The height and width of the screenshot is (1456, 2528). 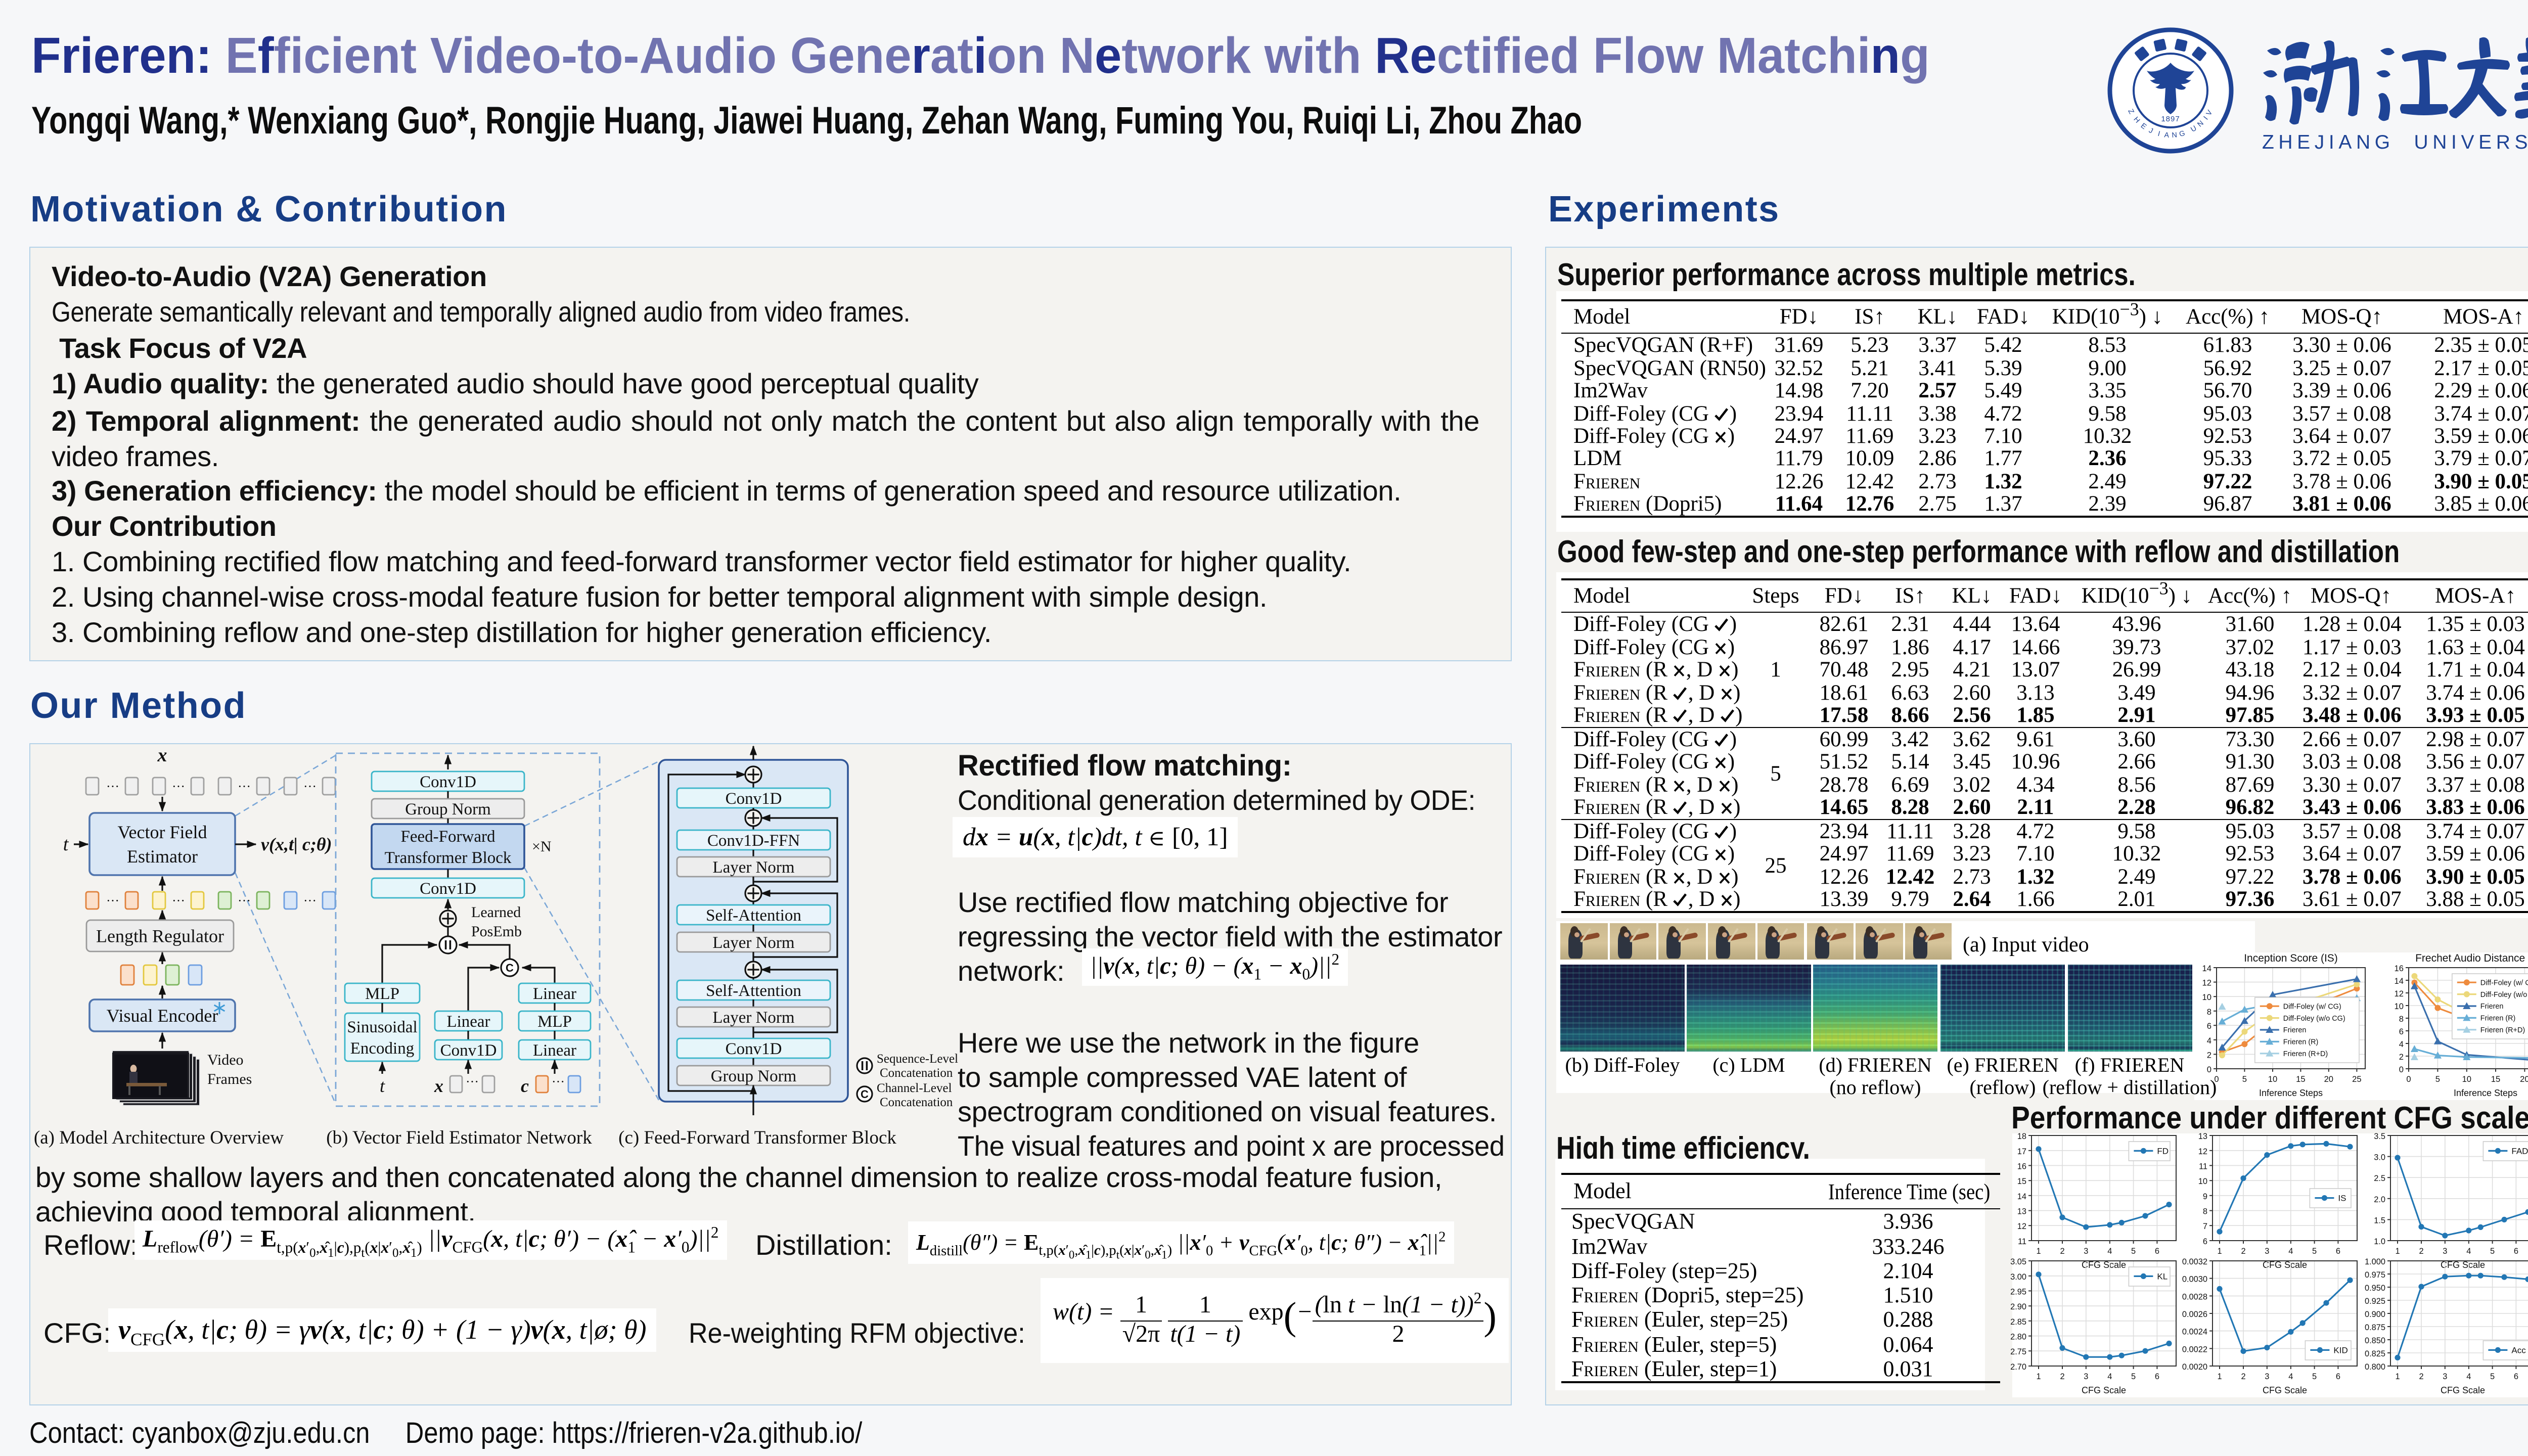 I want to click on svg-text: Vector Field, so click(x=163, y=832).